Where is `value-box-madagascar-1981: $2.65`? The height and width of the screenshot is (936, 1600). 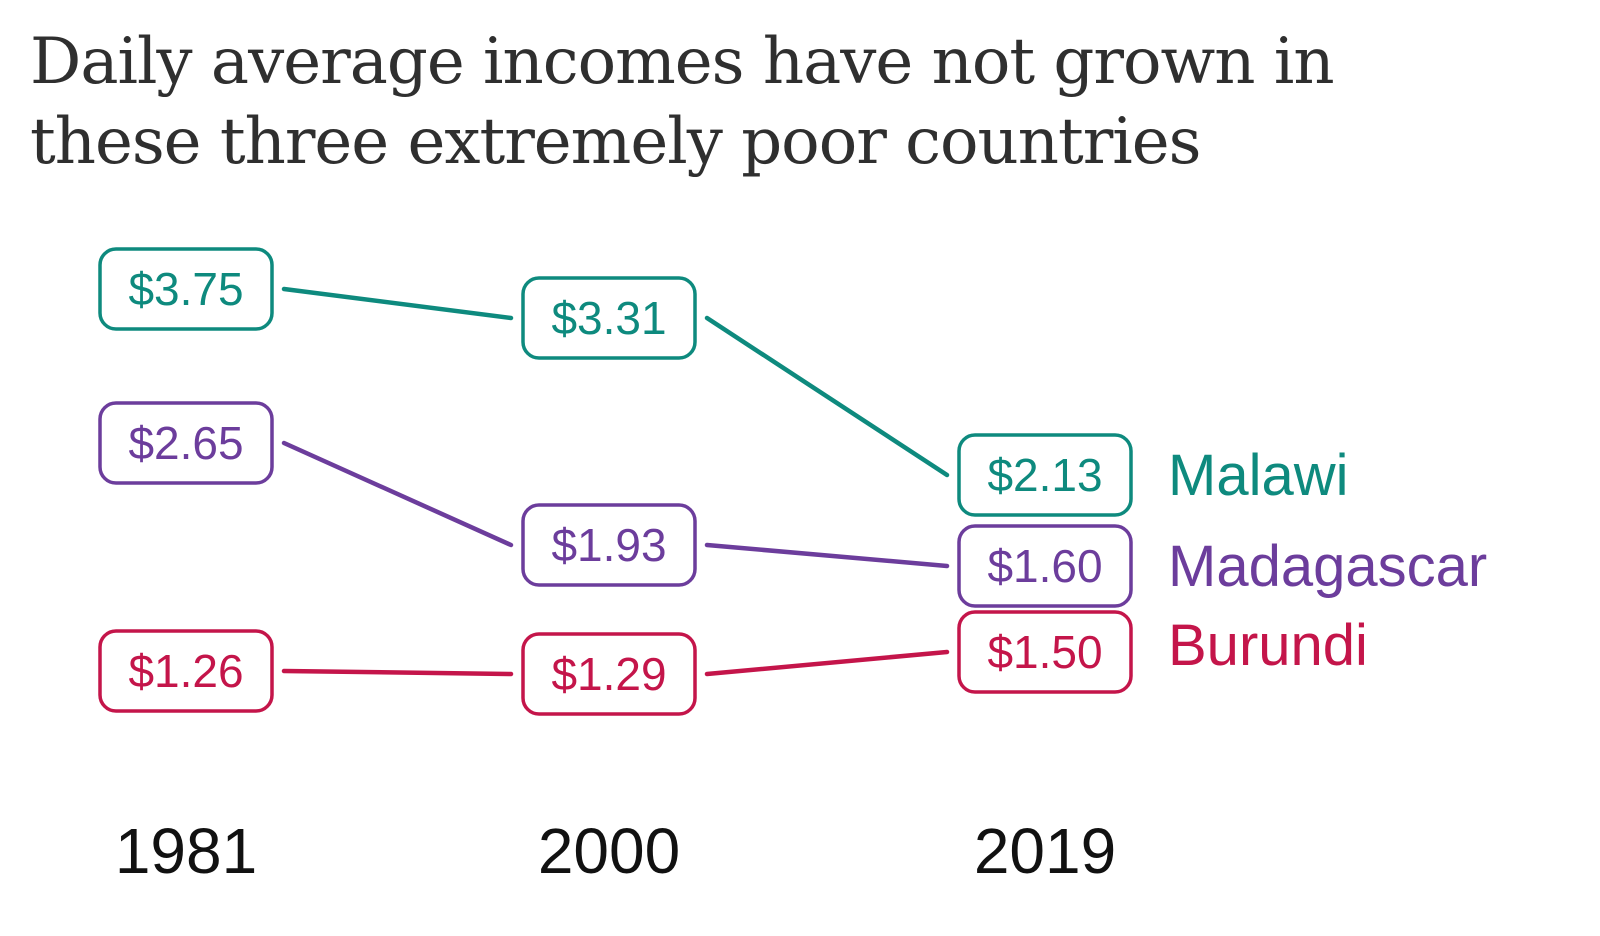 value-box-madagascar-1981: $2.65 is located at coordinates (186, 443).